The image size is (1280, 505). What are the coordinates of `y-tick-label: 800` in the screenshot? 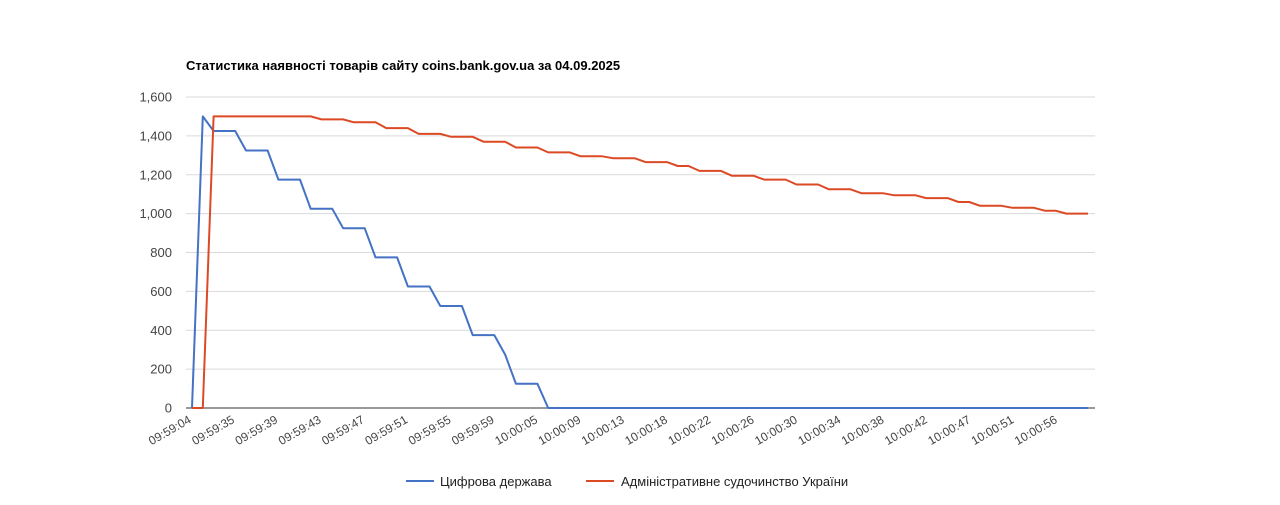 It's located at (161, 252).